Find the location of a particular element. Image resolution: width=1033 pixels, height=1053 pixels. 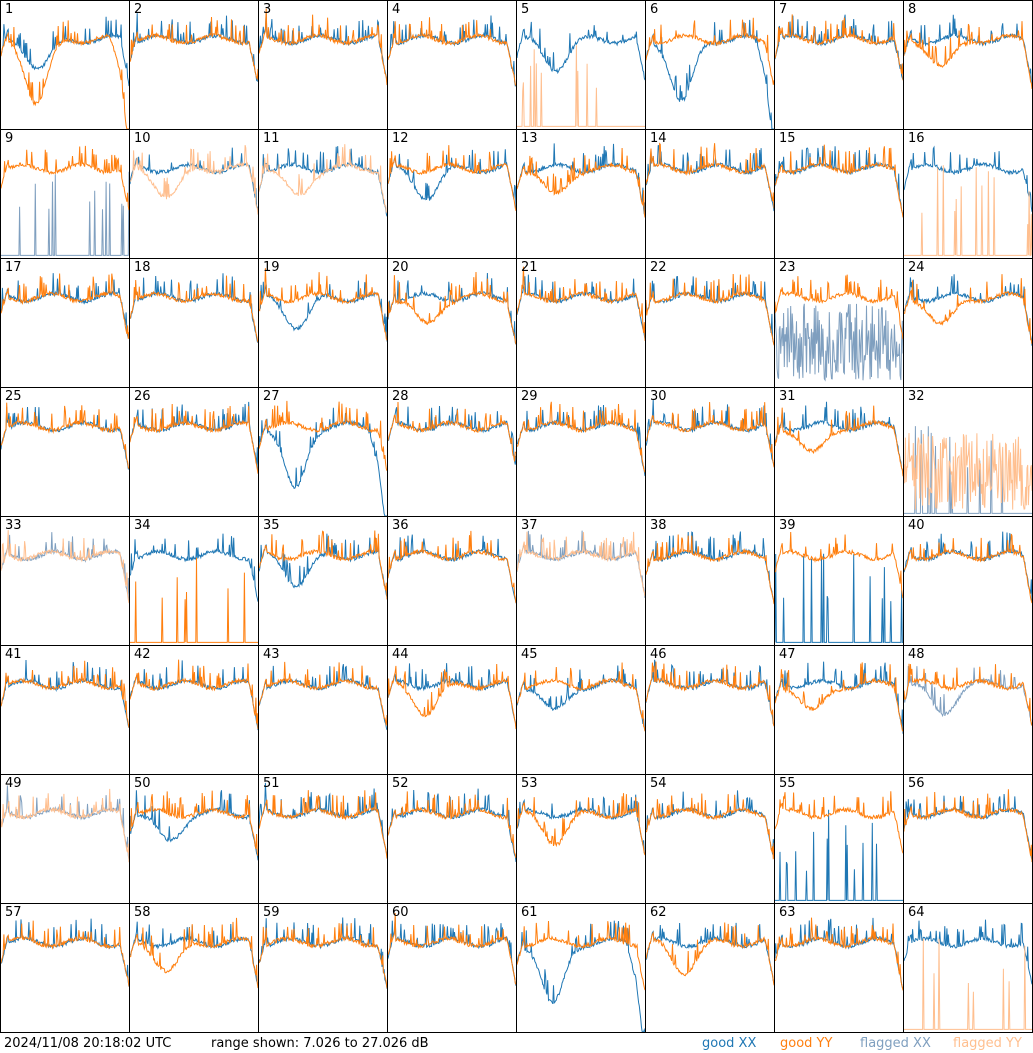

antenna-panel: 8 is located at coordinates (967, 64).